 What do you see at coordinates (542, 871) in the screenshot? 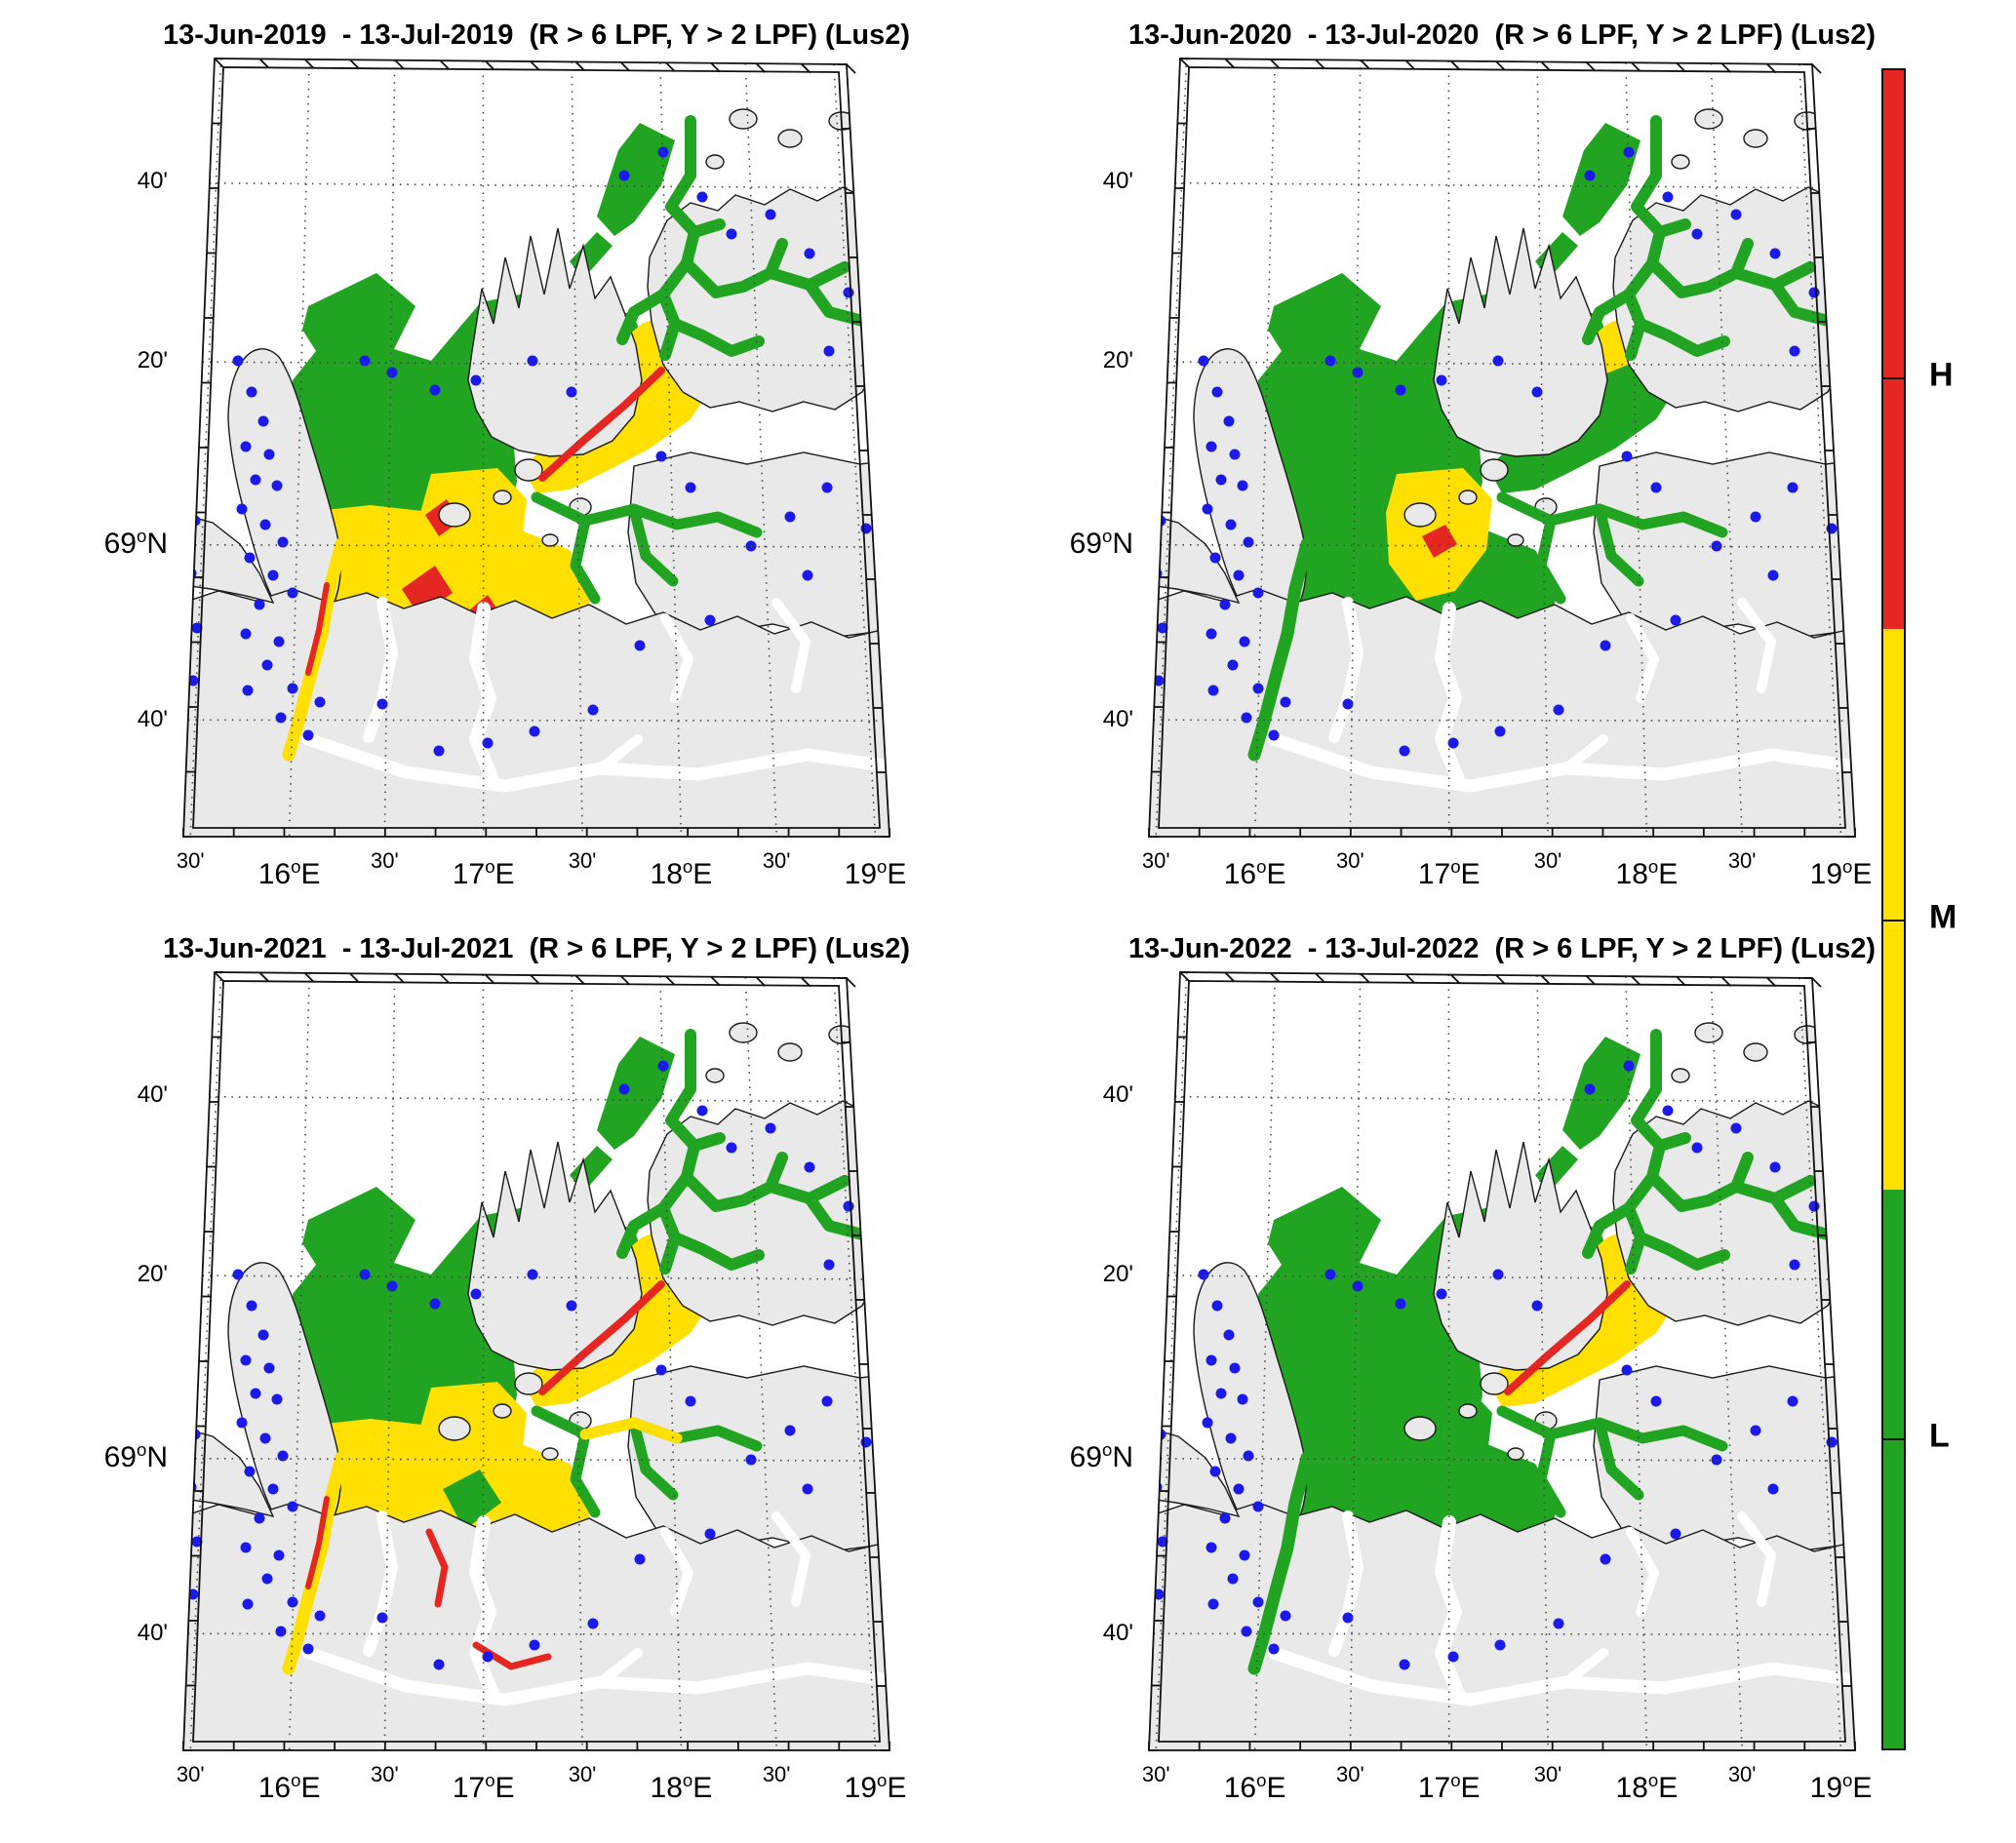
I see `x-axis-labels-2019: 30' 16oE 30' 17oE 30' 18oE 30' 19oE` at bounding box center [542, 871].